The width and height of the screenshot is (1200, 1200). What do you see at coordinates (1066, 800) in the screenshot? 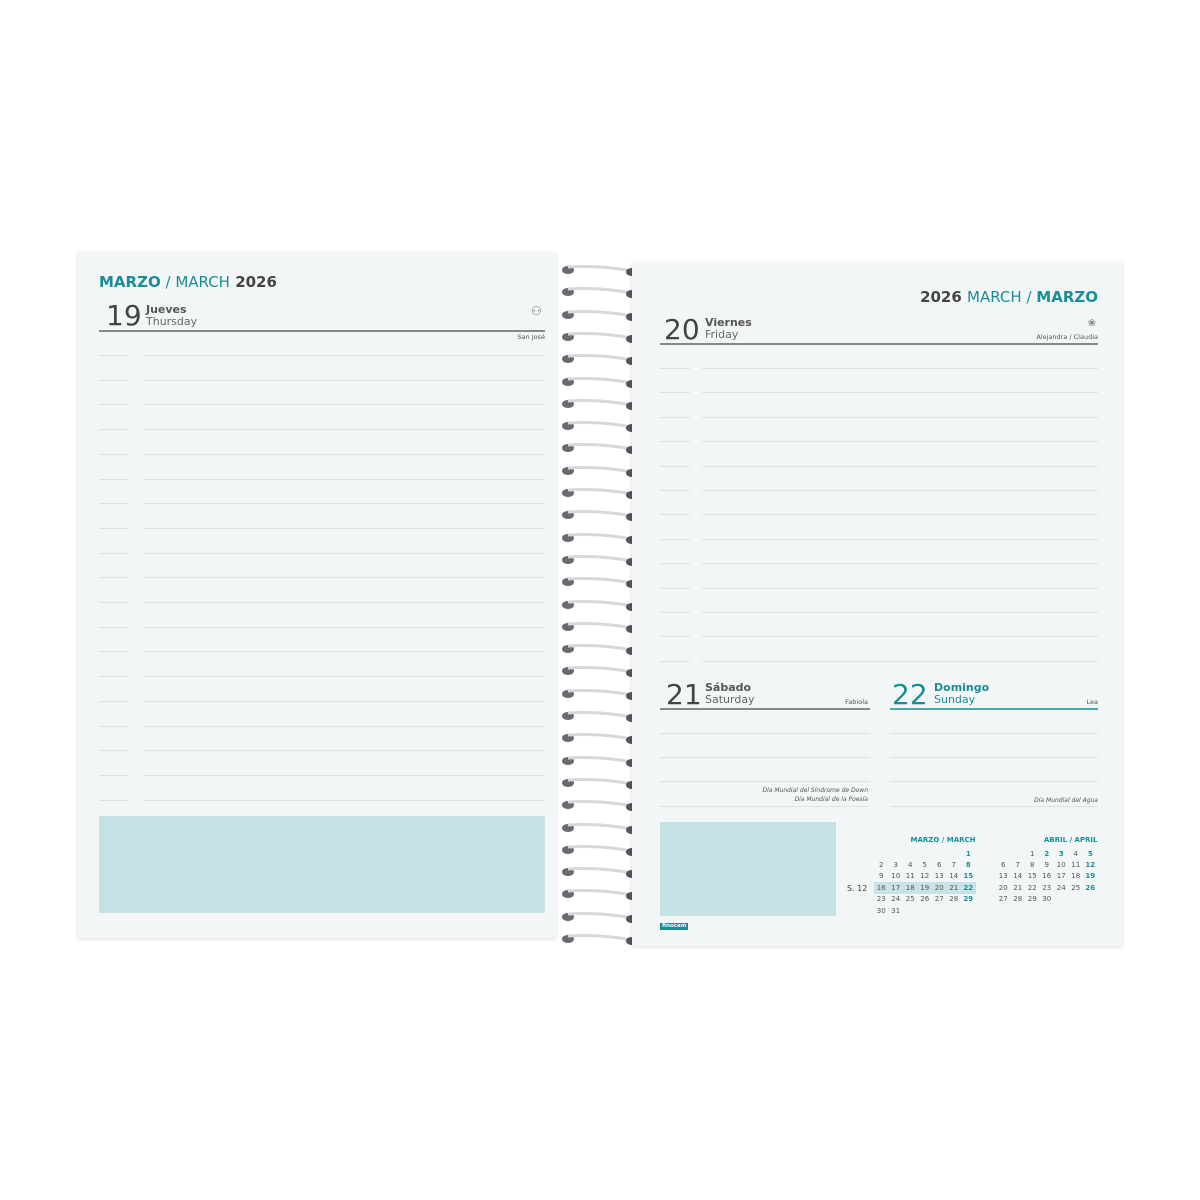
I see `event: Día Mundial del Agua` at bounding box center [1066, 800].